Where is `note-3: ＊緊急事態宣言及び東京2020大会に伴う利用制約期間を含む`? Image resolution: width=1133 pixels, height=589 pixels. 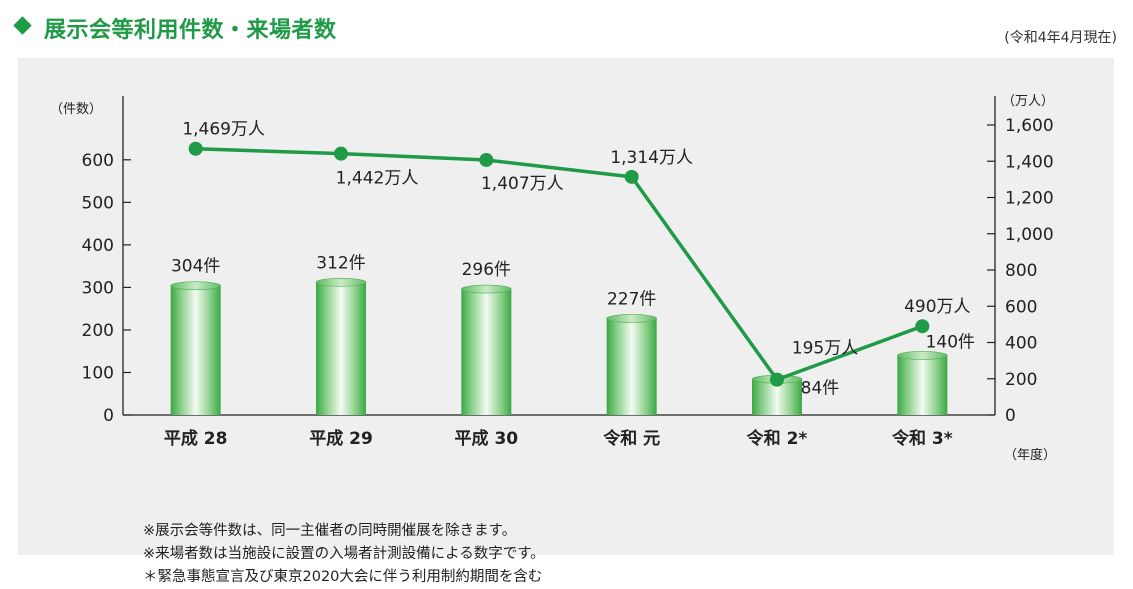 note-3: ＊緊急事態宣言及び東京2020大会に伴う利用制約期間を含む is located at coordinates (343, 577).